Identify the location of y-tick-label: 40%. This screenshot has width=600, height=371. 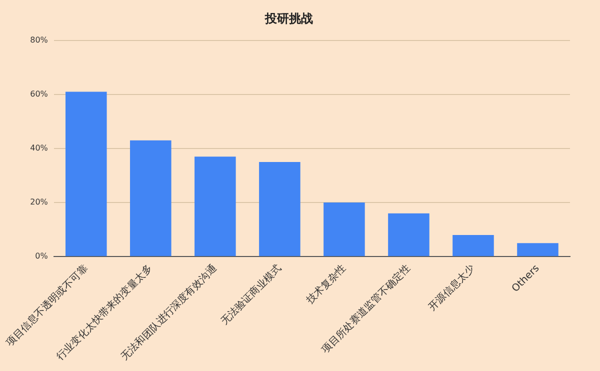
(39, 148).